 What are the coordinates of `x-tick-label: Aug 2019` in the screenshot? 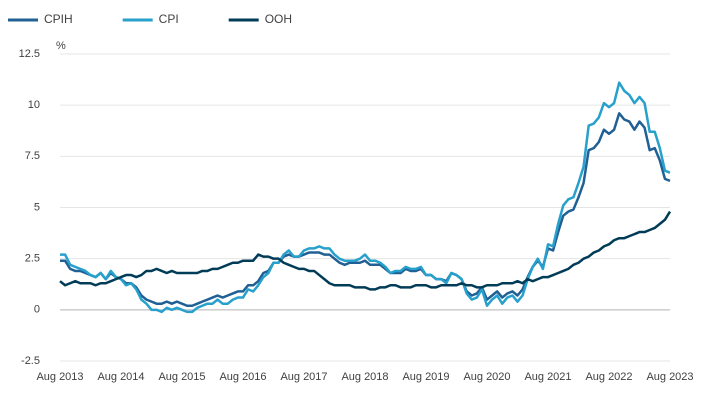 It's located at (425, 377).